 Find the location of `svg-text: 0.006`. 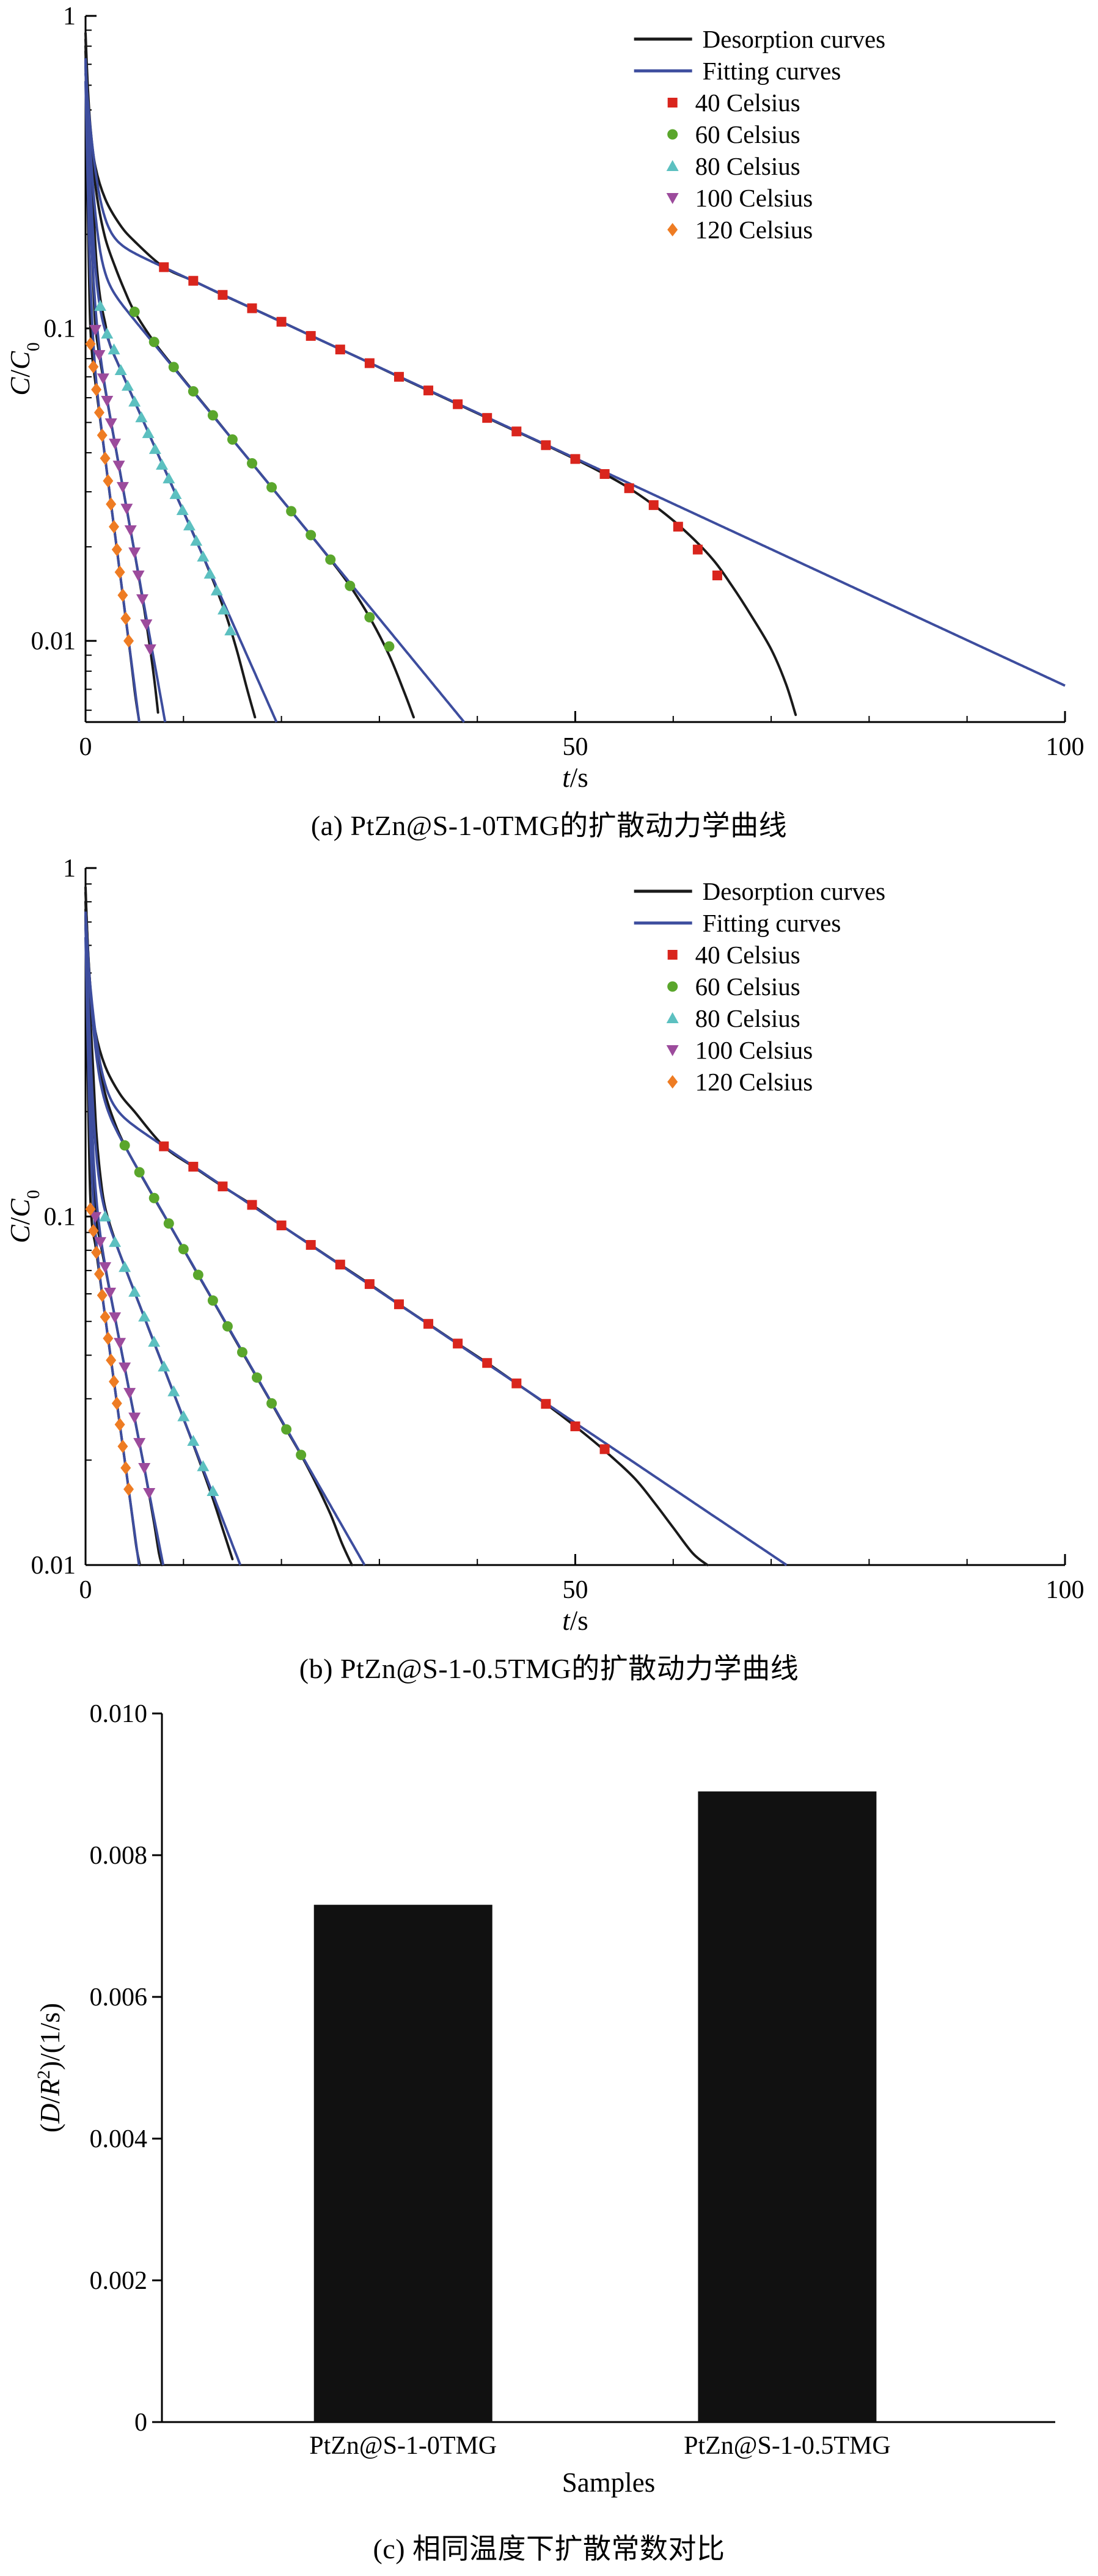

svg-text: 0.006 is located at coordinates (119, 1997).